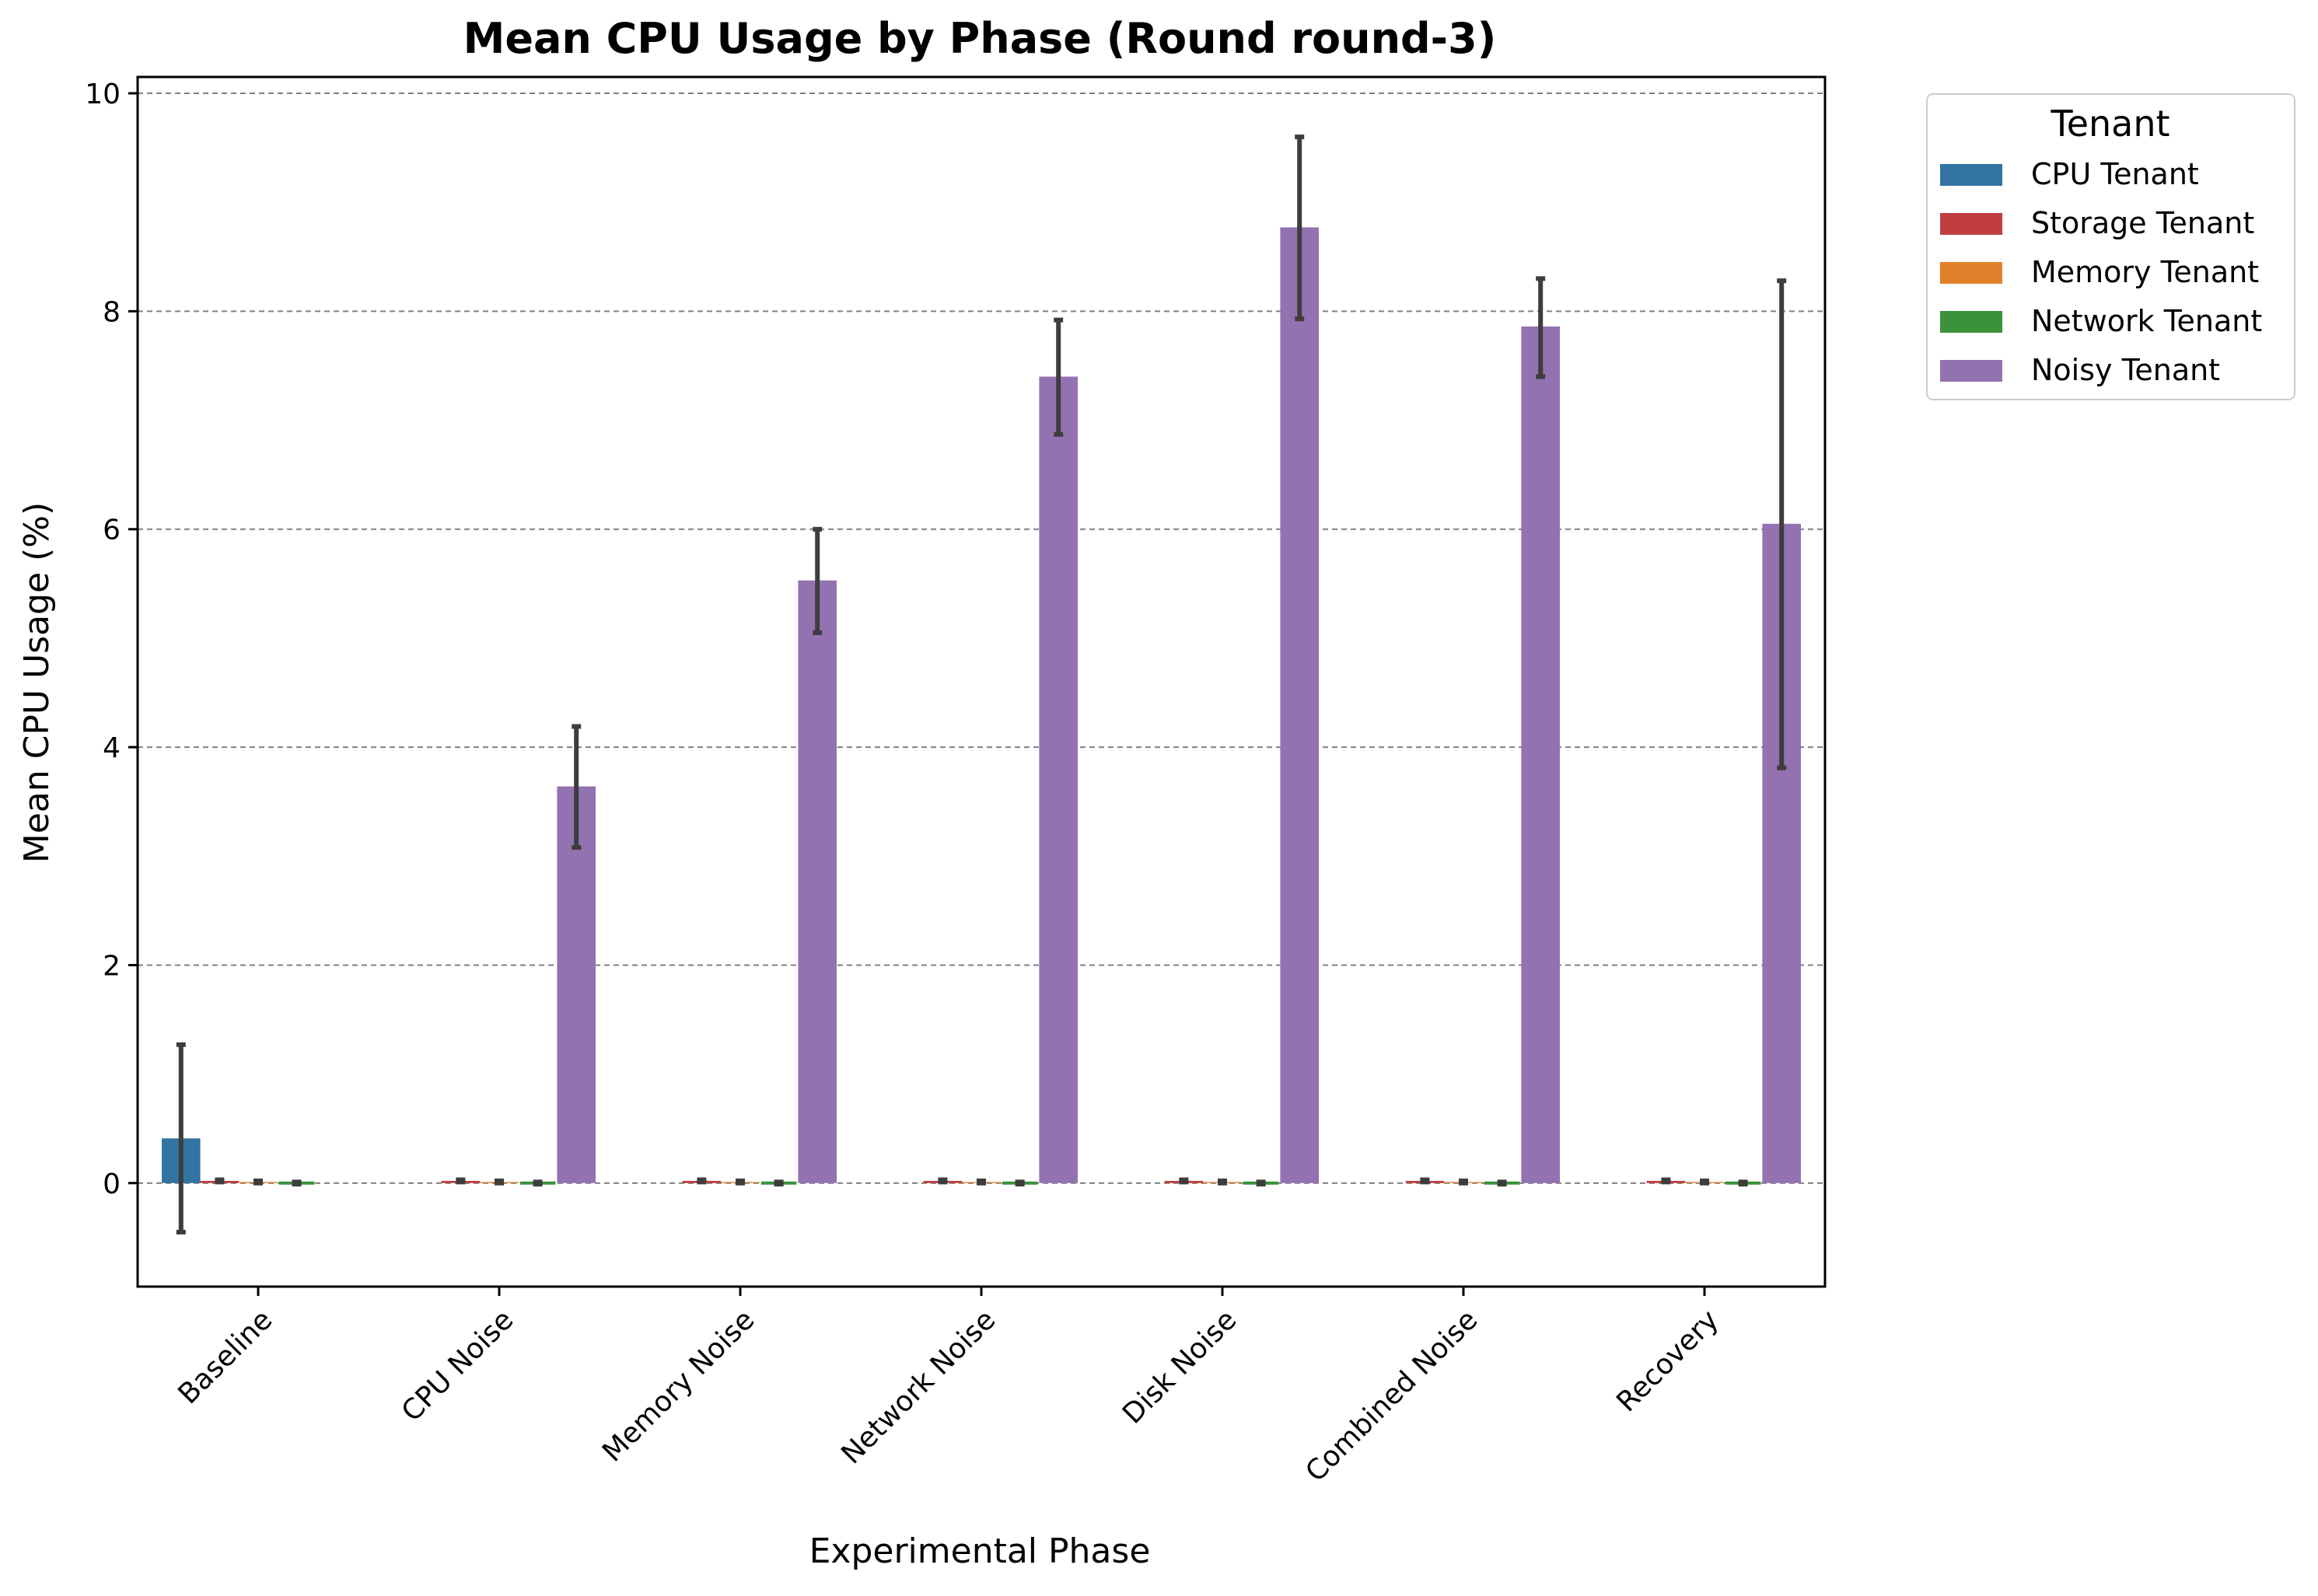 This screenshot has width=2318, height=1596. What do you see at coordinates (112, 312) in the screenshot?
I see `y-tick-label: 8` at bounding box center [112, 312].